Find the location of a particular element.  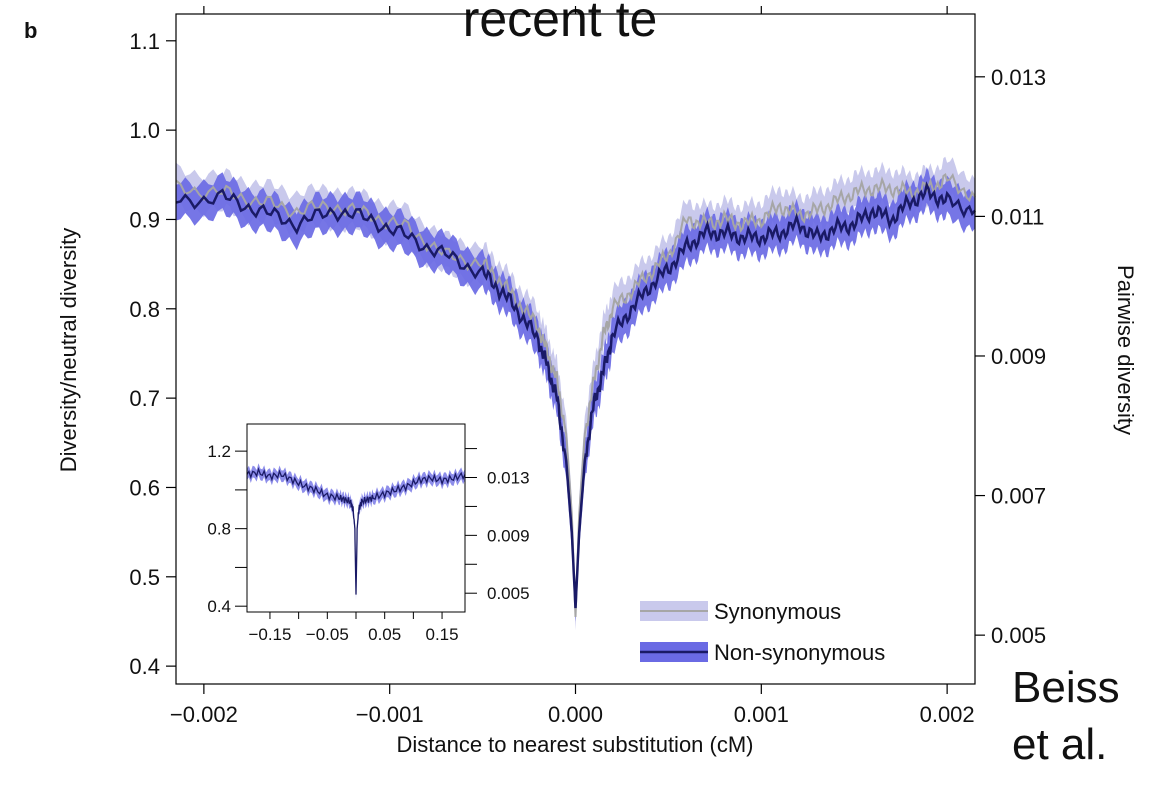

y-tick-label: 0.9 is located at coordinates (144, 219).